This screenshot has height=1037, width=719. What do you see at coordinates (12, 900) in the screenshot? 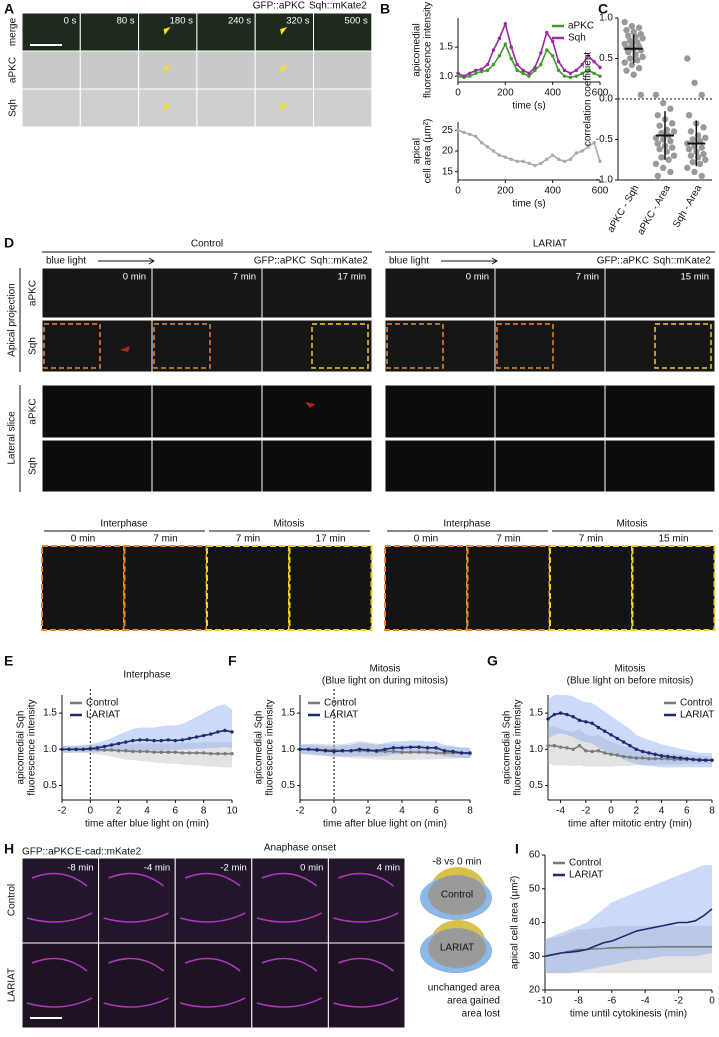
I see `row-label: Control` at bounding box center [12, 900].